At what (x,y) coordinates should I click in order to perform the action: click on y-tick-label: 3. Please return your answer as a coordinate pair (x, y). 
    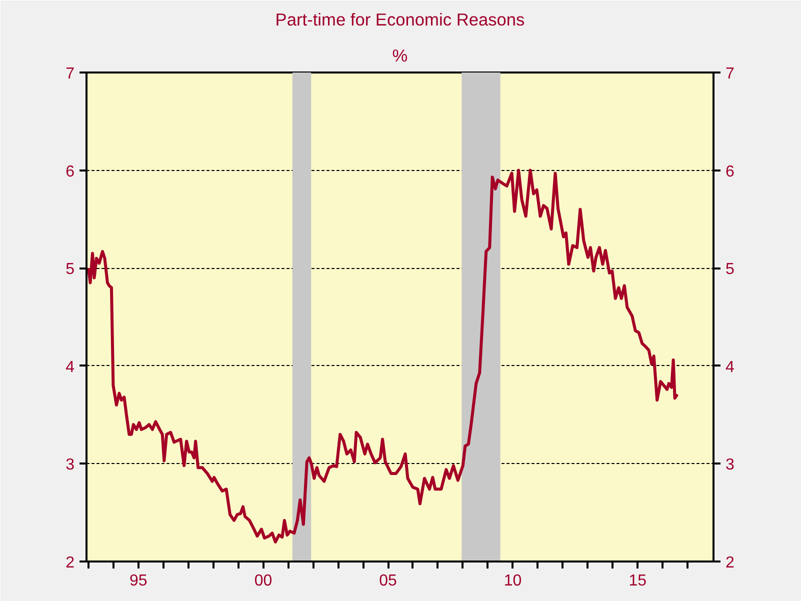
    Looking at the image, I should click on (70, 465).